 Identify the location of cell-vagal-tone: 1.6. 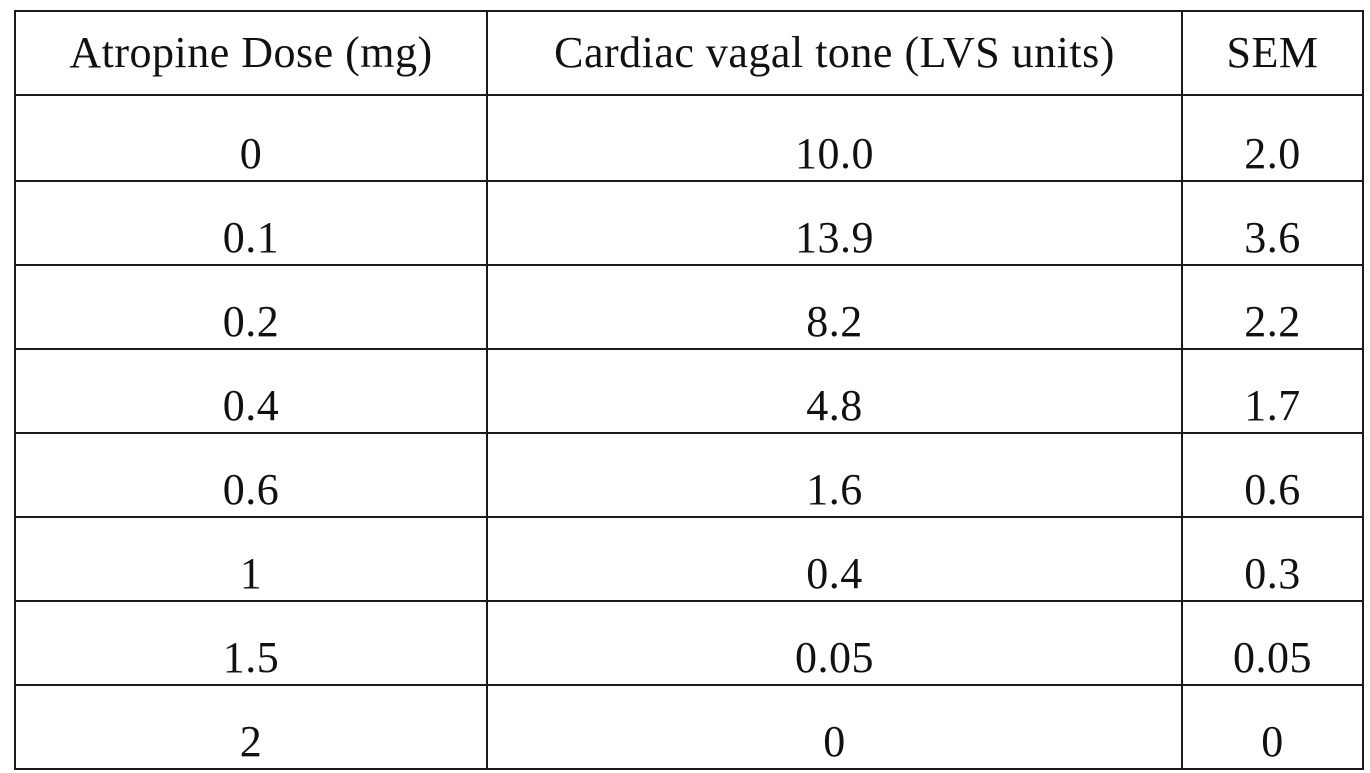
(834, 475).